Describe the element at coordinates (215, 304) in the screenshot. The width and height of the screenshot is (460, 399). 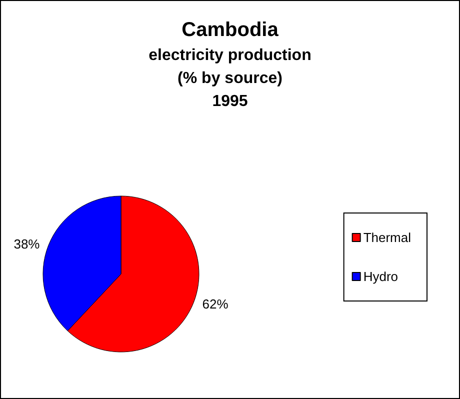
I see `data-label: 62%` at that location.